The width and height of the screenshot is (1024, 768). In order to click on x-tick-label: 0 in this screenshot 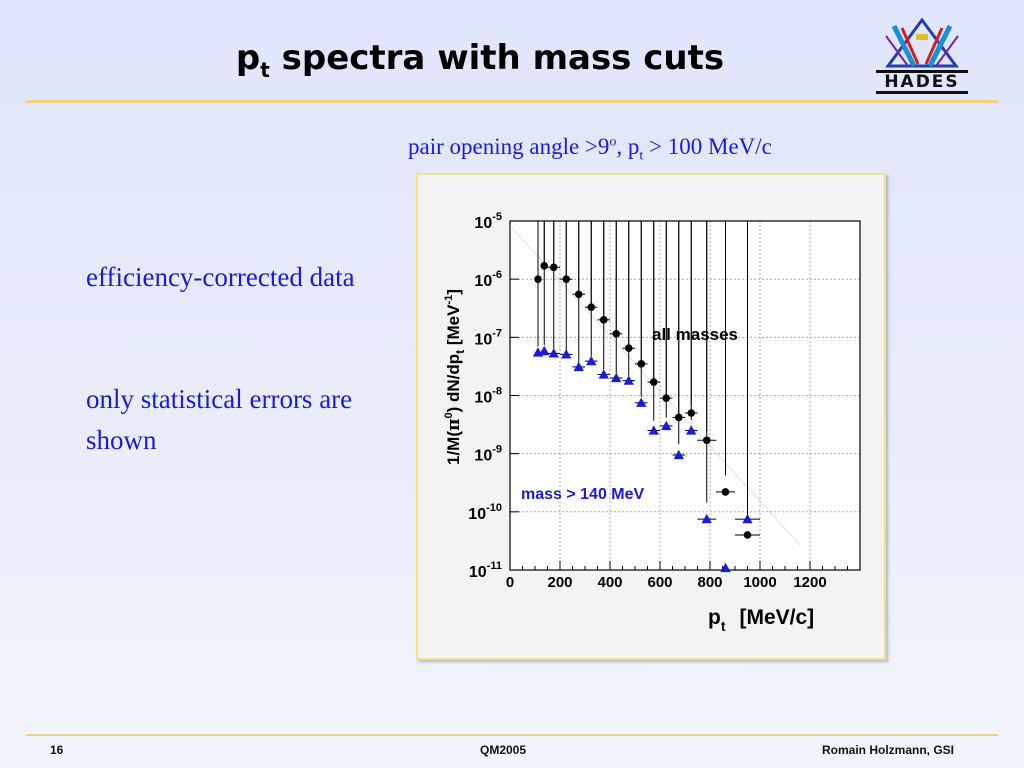, I will do `click(510, 582)`.